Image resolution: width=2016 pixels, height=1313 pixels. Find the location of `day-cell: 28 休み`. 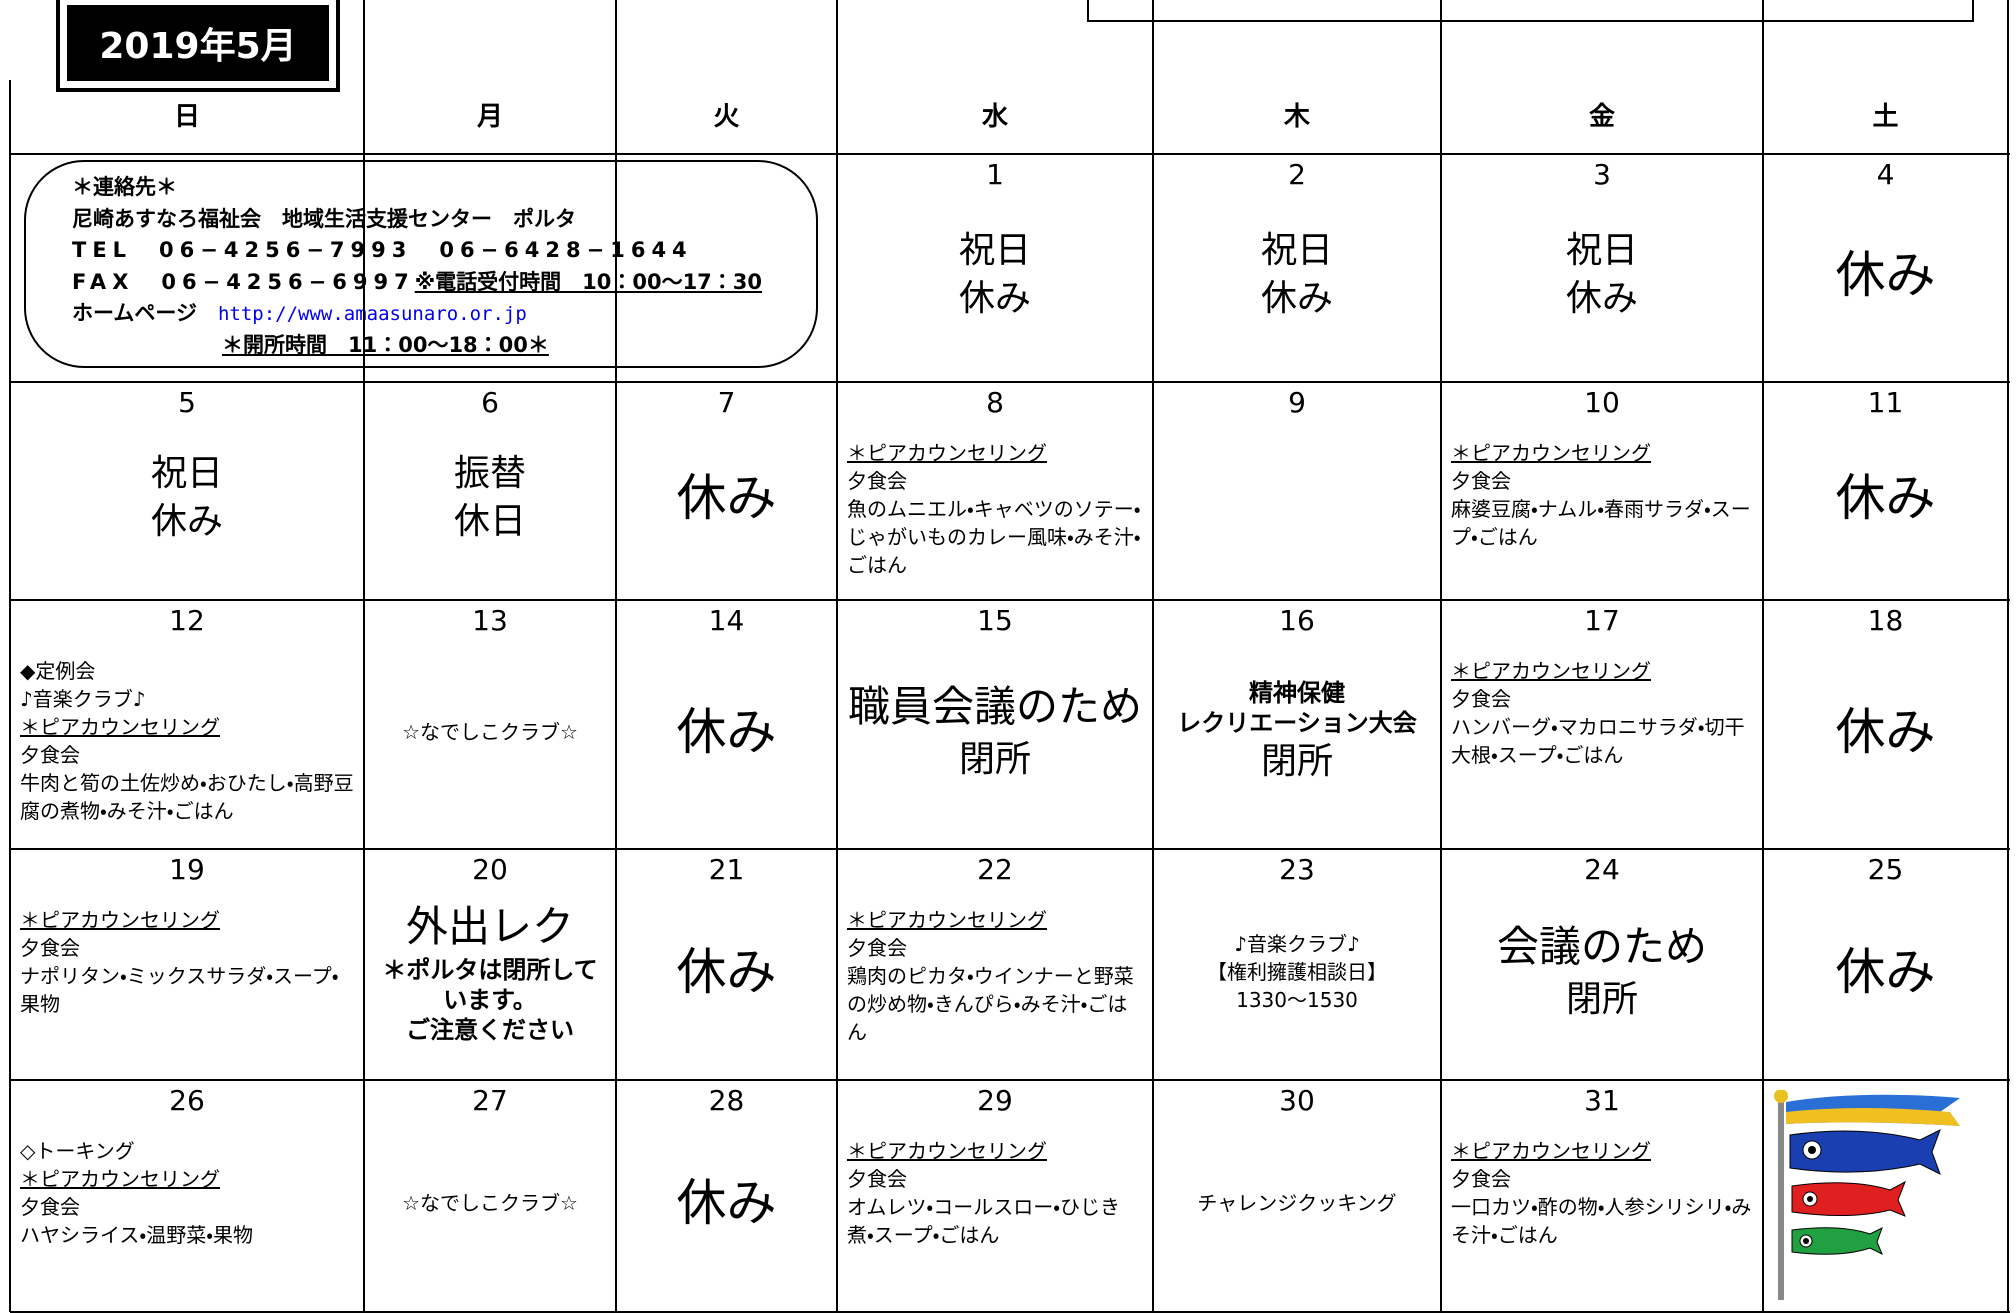

day-cell: 28 休み is located at coordinates (726, 1196).